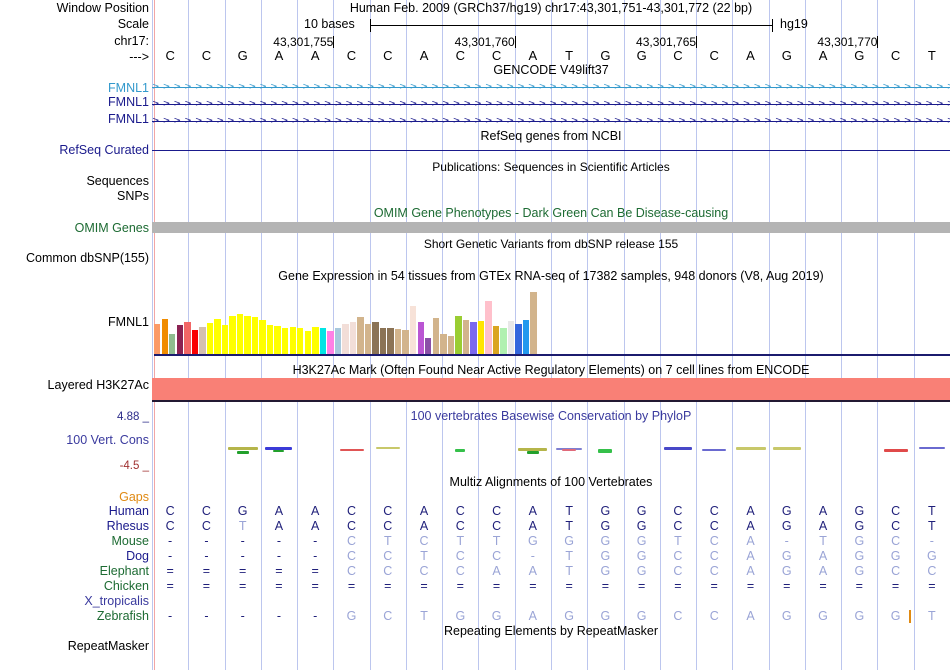 Image resolution: width=950 pixels, height=670 pixels. Describe the element at coordinates (551, 442) in the screenshot. I see `conservation-marks` at that location.